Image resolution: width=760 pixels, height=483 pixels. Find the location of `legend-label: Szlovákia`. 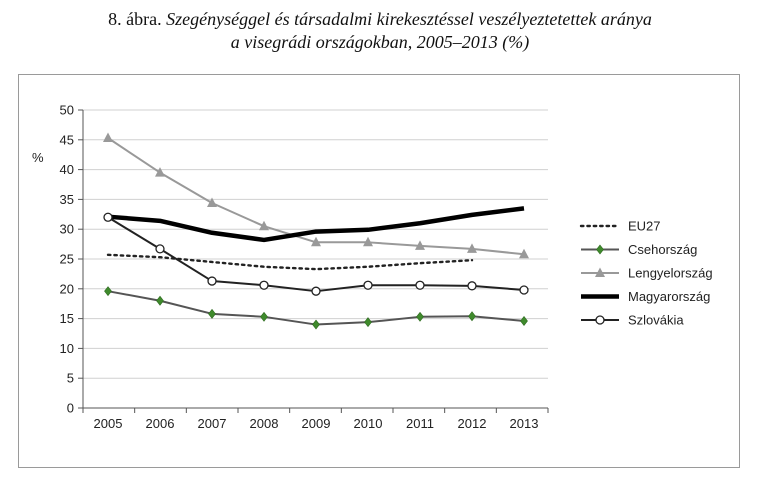

legend-label: Szlovákia is located at coordinates (656, 320).